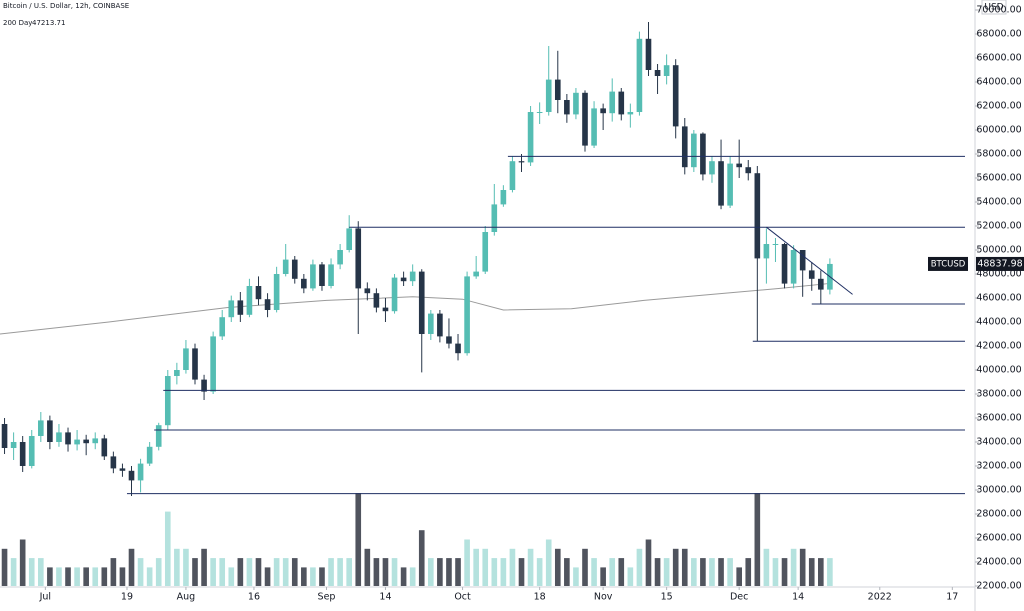 The height and width of the screenshot is (611, 1024). Describe the element at coordinates (739, 597) in the screenshot. I see `x-tick-label: Dec` at that location.